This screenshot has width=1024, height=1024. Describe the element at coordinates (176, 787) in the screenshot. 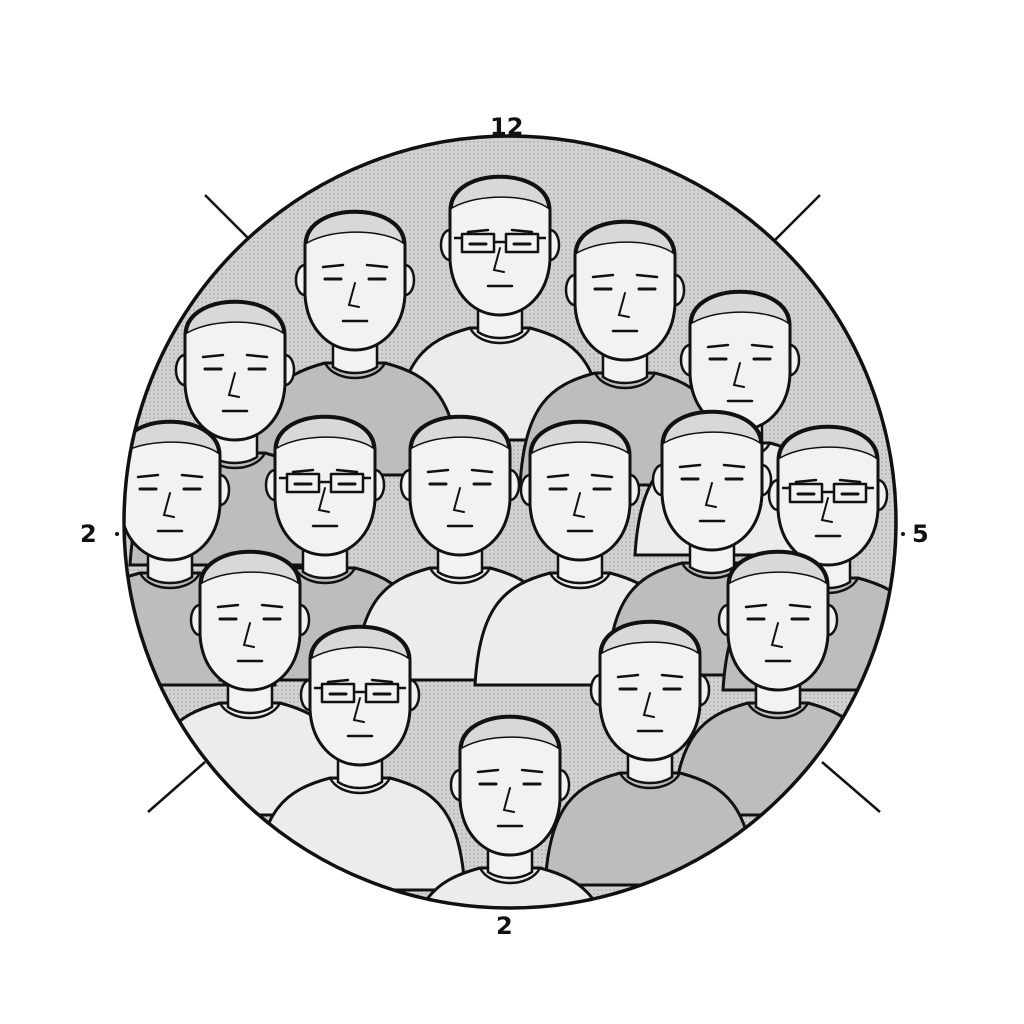

I see `tick-bottom-left` at that location.